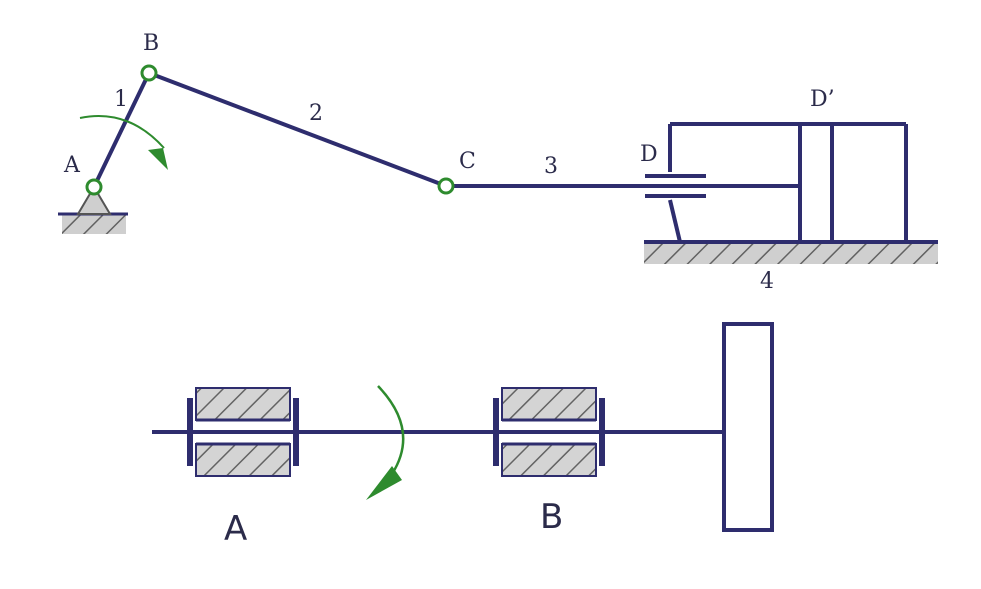  Describe the element at coordinates (551, 517) in the screenshot. I see `label-bearing-b: B` at that location.